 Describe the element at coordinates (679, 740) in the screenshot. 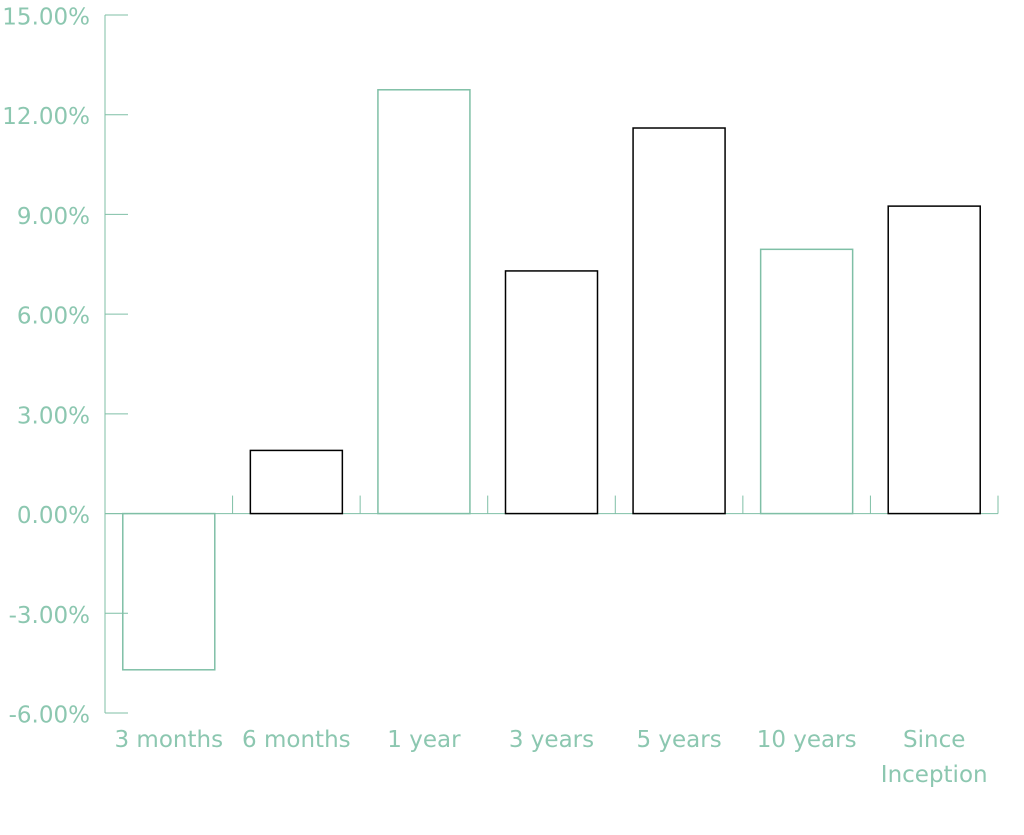

I see `x-tick-label: 5 years` at that location.